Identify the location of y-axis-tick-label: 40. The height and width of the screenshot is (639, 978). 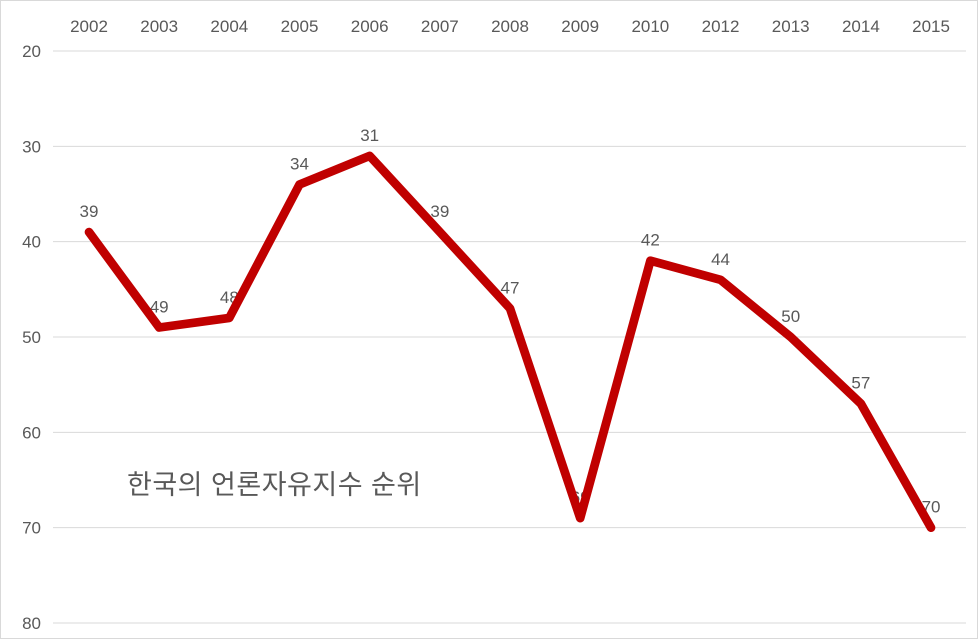
(31, 242).